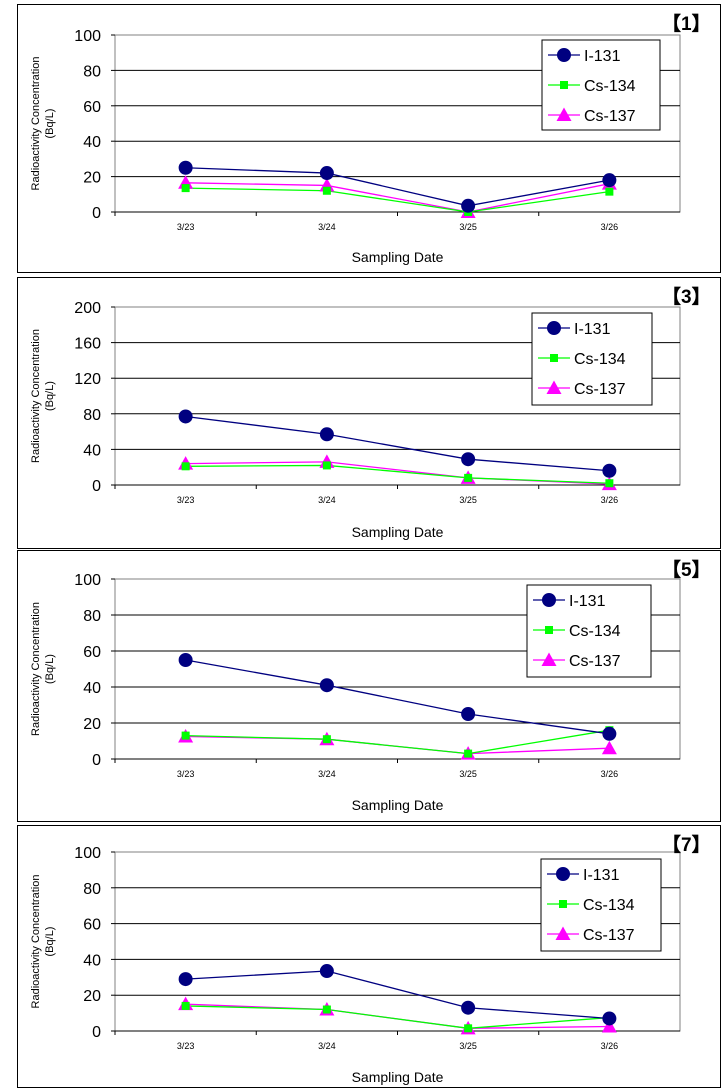 This screenshot has height=1091, width=722. What do you see at coordinates (686, 23) in the screenshot?
I see `panel-label: 【1】` at bounding box center [686, 23].